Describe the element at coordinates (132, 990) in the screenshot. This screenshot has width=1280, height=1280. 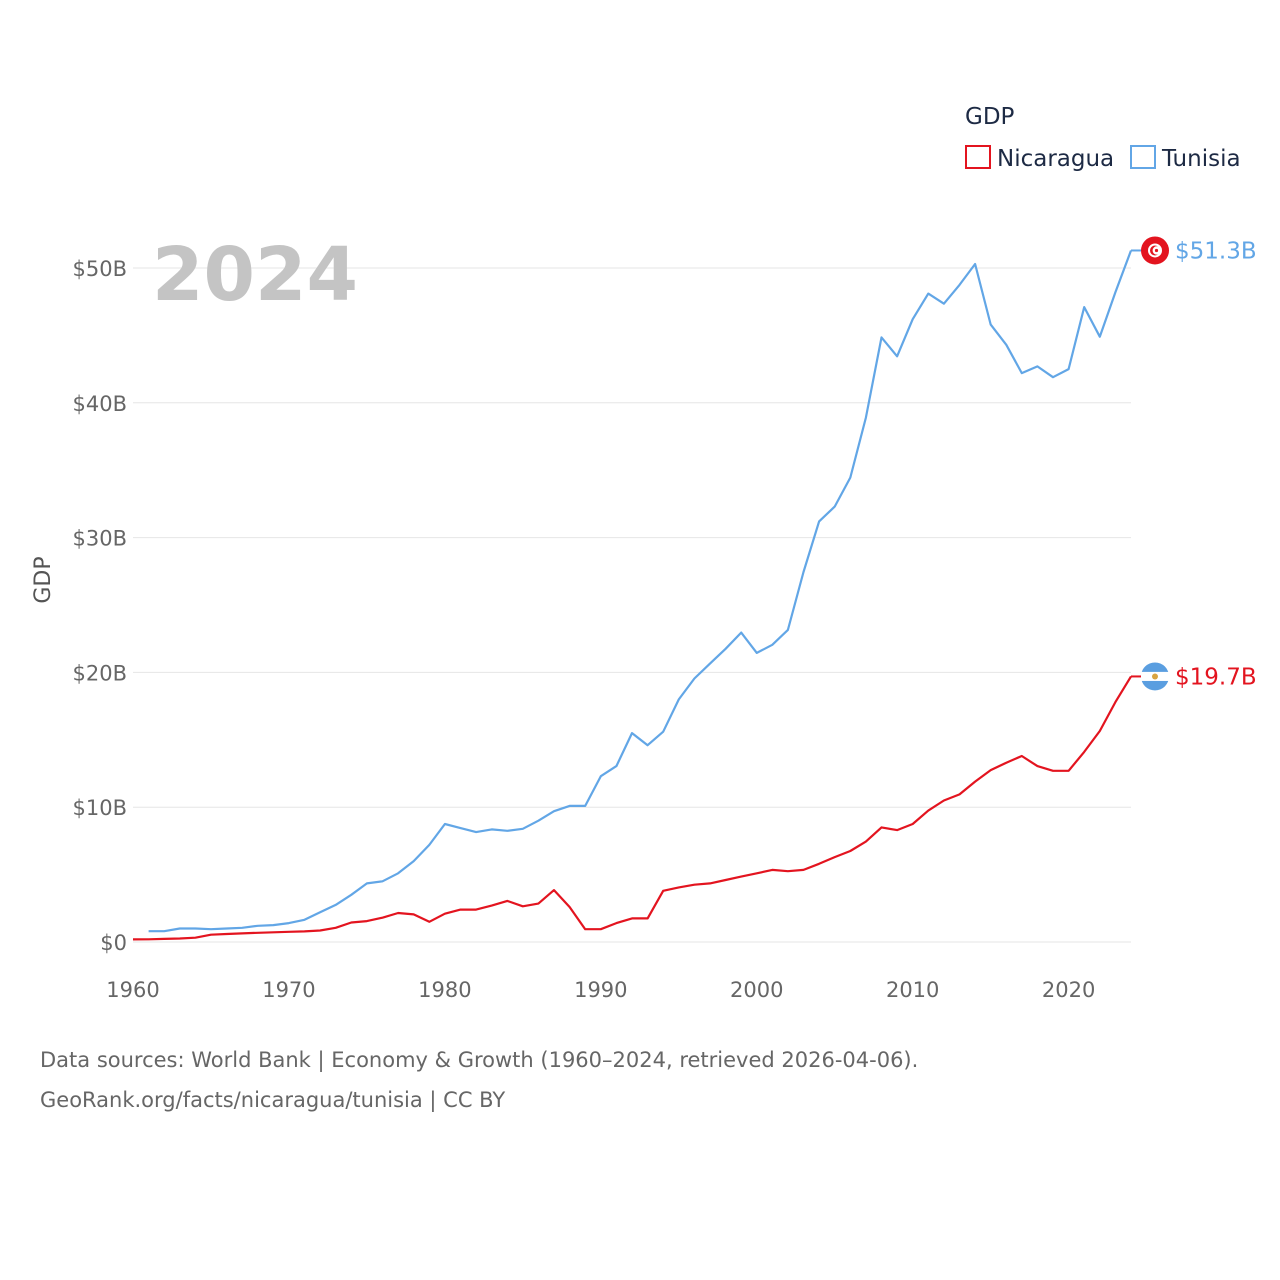
I see `x-tick-label: 1960` at that location.